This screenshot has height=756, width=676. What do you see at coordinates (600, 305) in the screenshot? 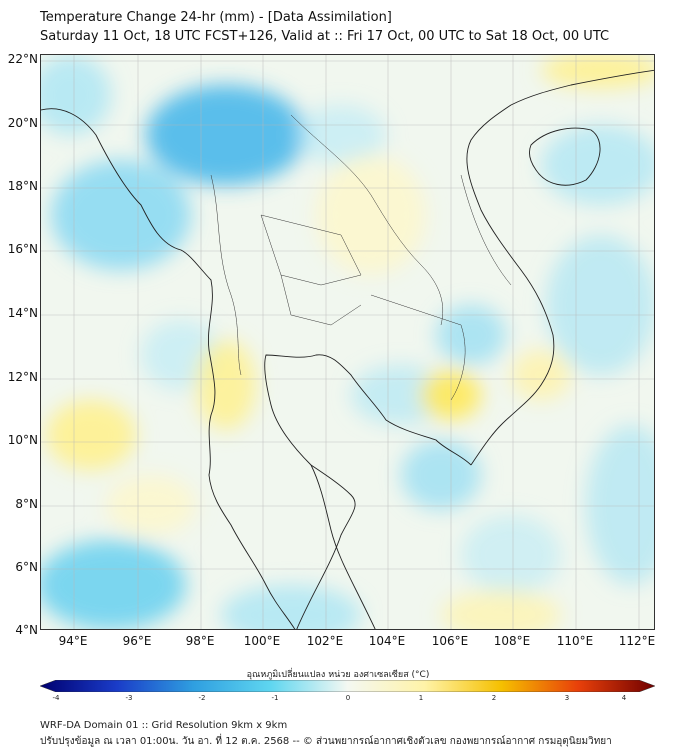
I see `cold-anomaly-south-china-sea-north` at bounding box center [600, 305].